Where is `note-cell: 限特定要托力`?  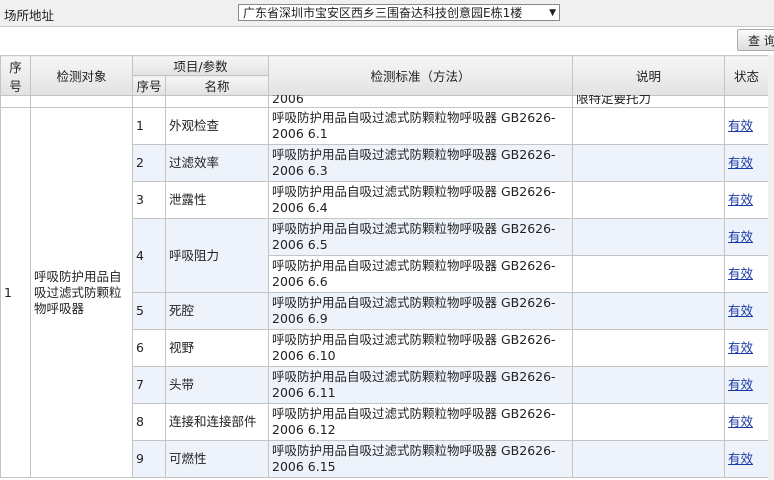
note-cell: 限特定要托力 is located at coordinates (648, 101).